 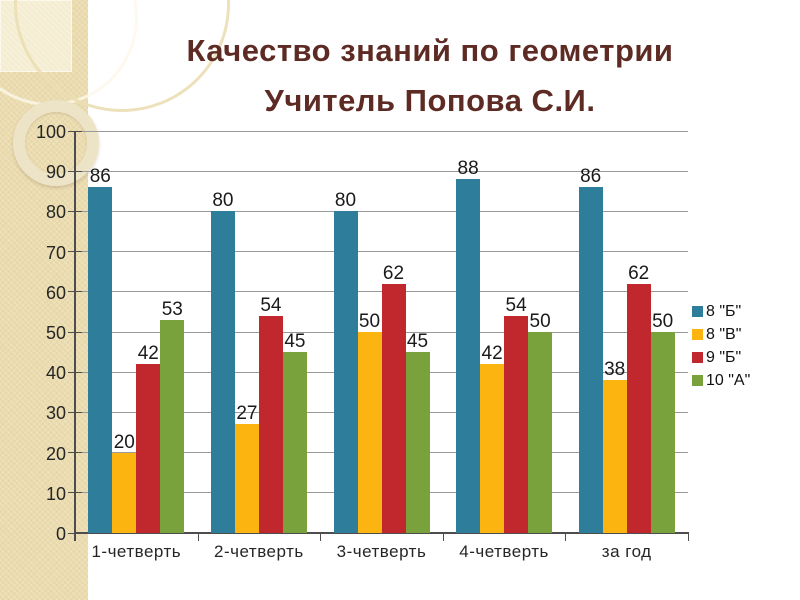 I want to click on legend-item: 10 "А", so click(x=721, y=380).